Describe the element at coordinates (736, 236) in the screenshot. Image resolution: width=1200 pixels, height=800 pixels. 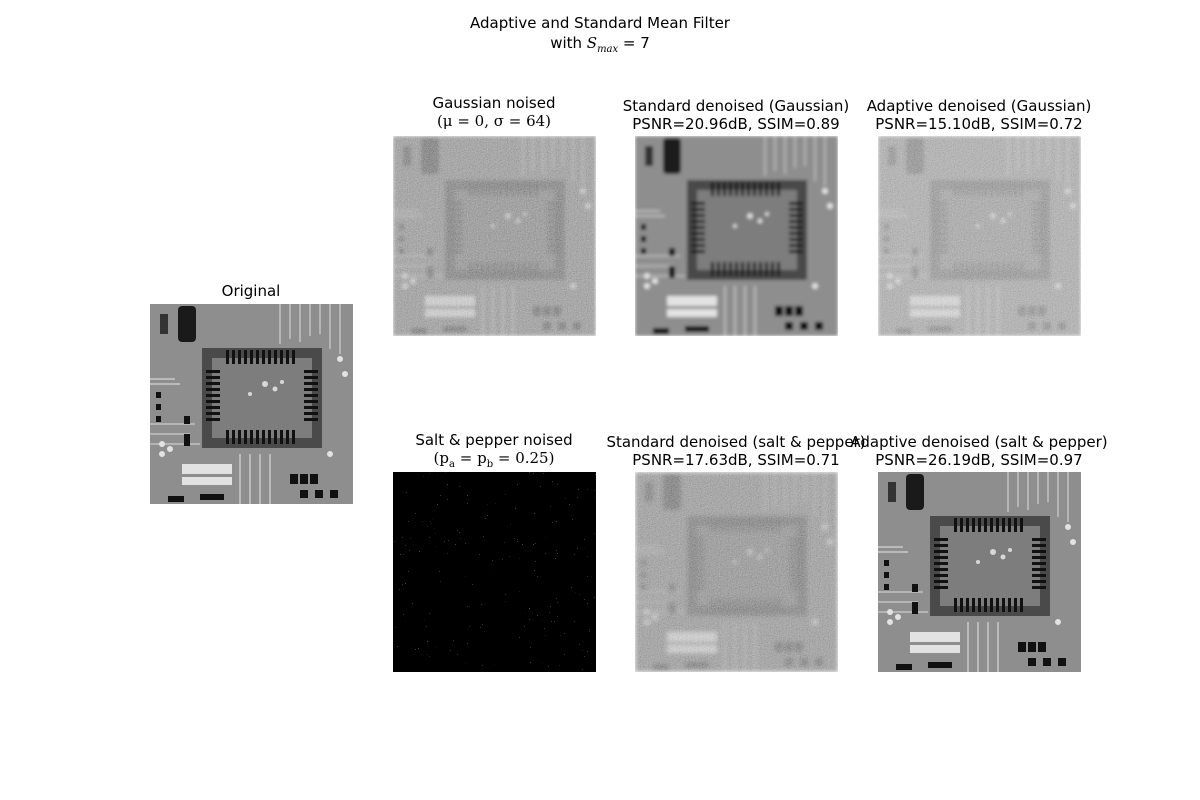
I see `gauss-standard-image` at that location.